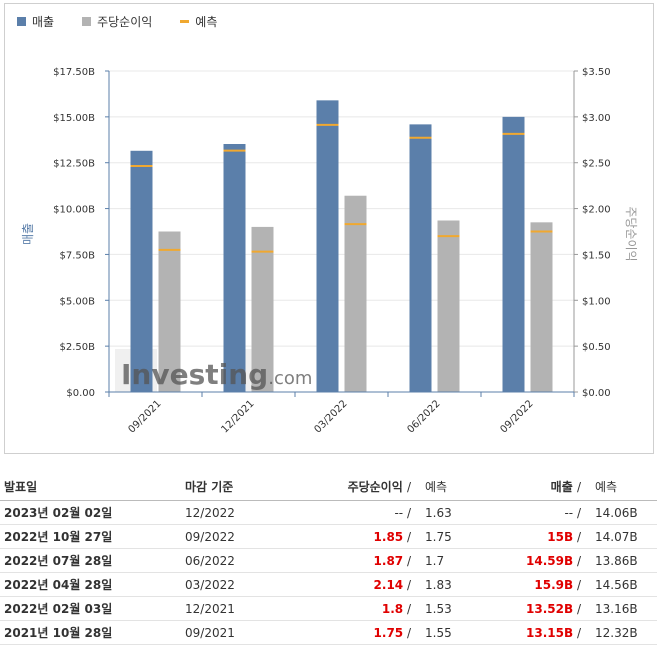 The height and width of the screenshot is (654, 657). Describe the element at coordinates (569, 512) in the screenshot. I see `cell-revenue-value: --` at that location.